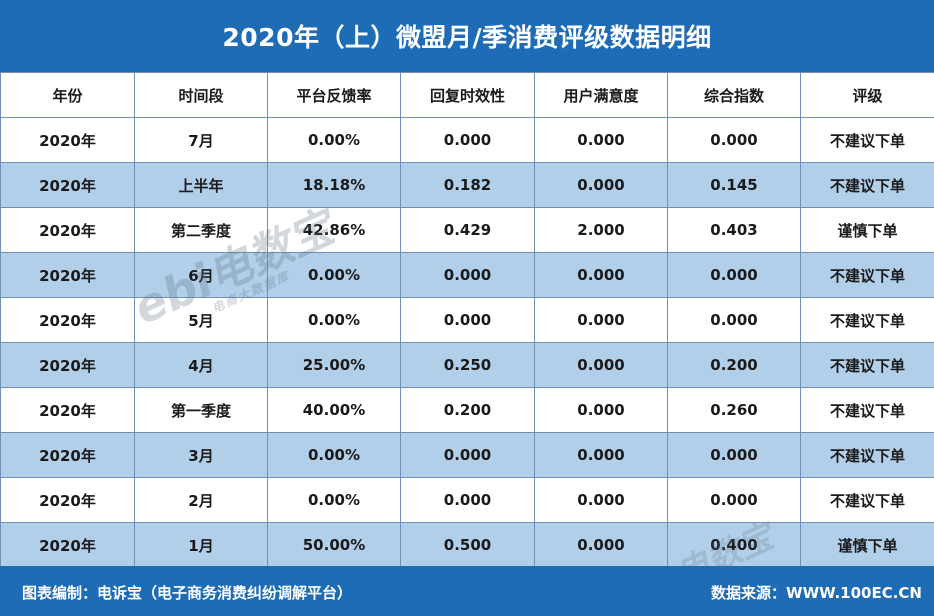 This screenshot has height=616, width=934. I want to click on table-row: 2020年 3月 0.00% 0.000 0.000 0.000 不建议下单, so click(467, 455).